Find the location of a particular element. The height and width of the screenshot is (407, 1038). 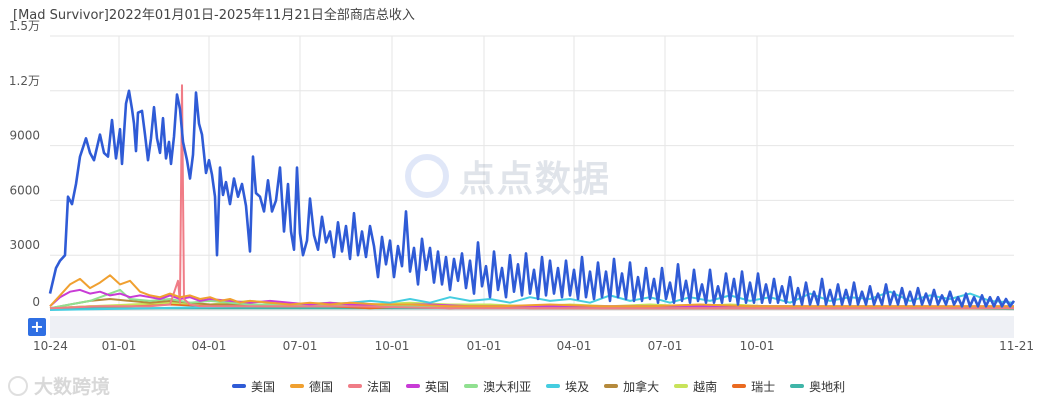

legend-label: 加拿大 is located at coordinates (641, 386).